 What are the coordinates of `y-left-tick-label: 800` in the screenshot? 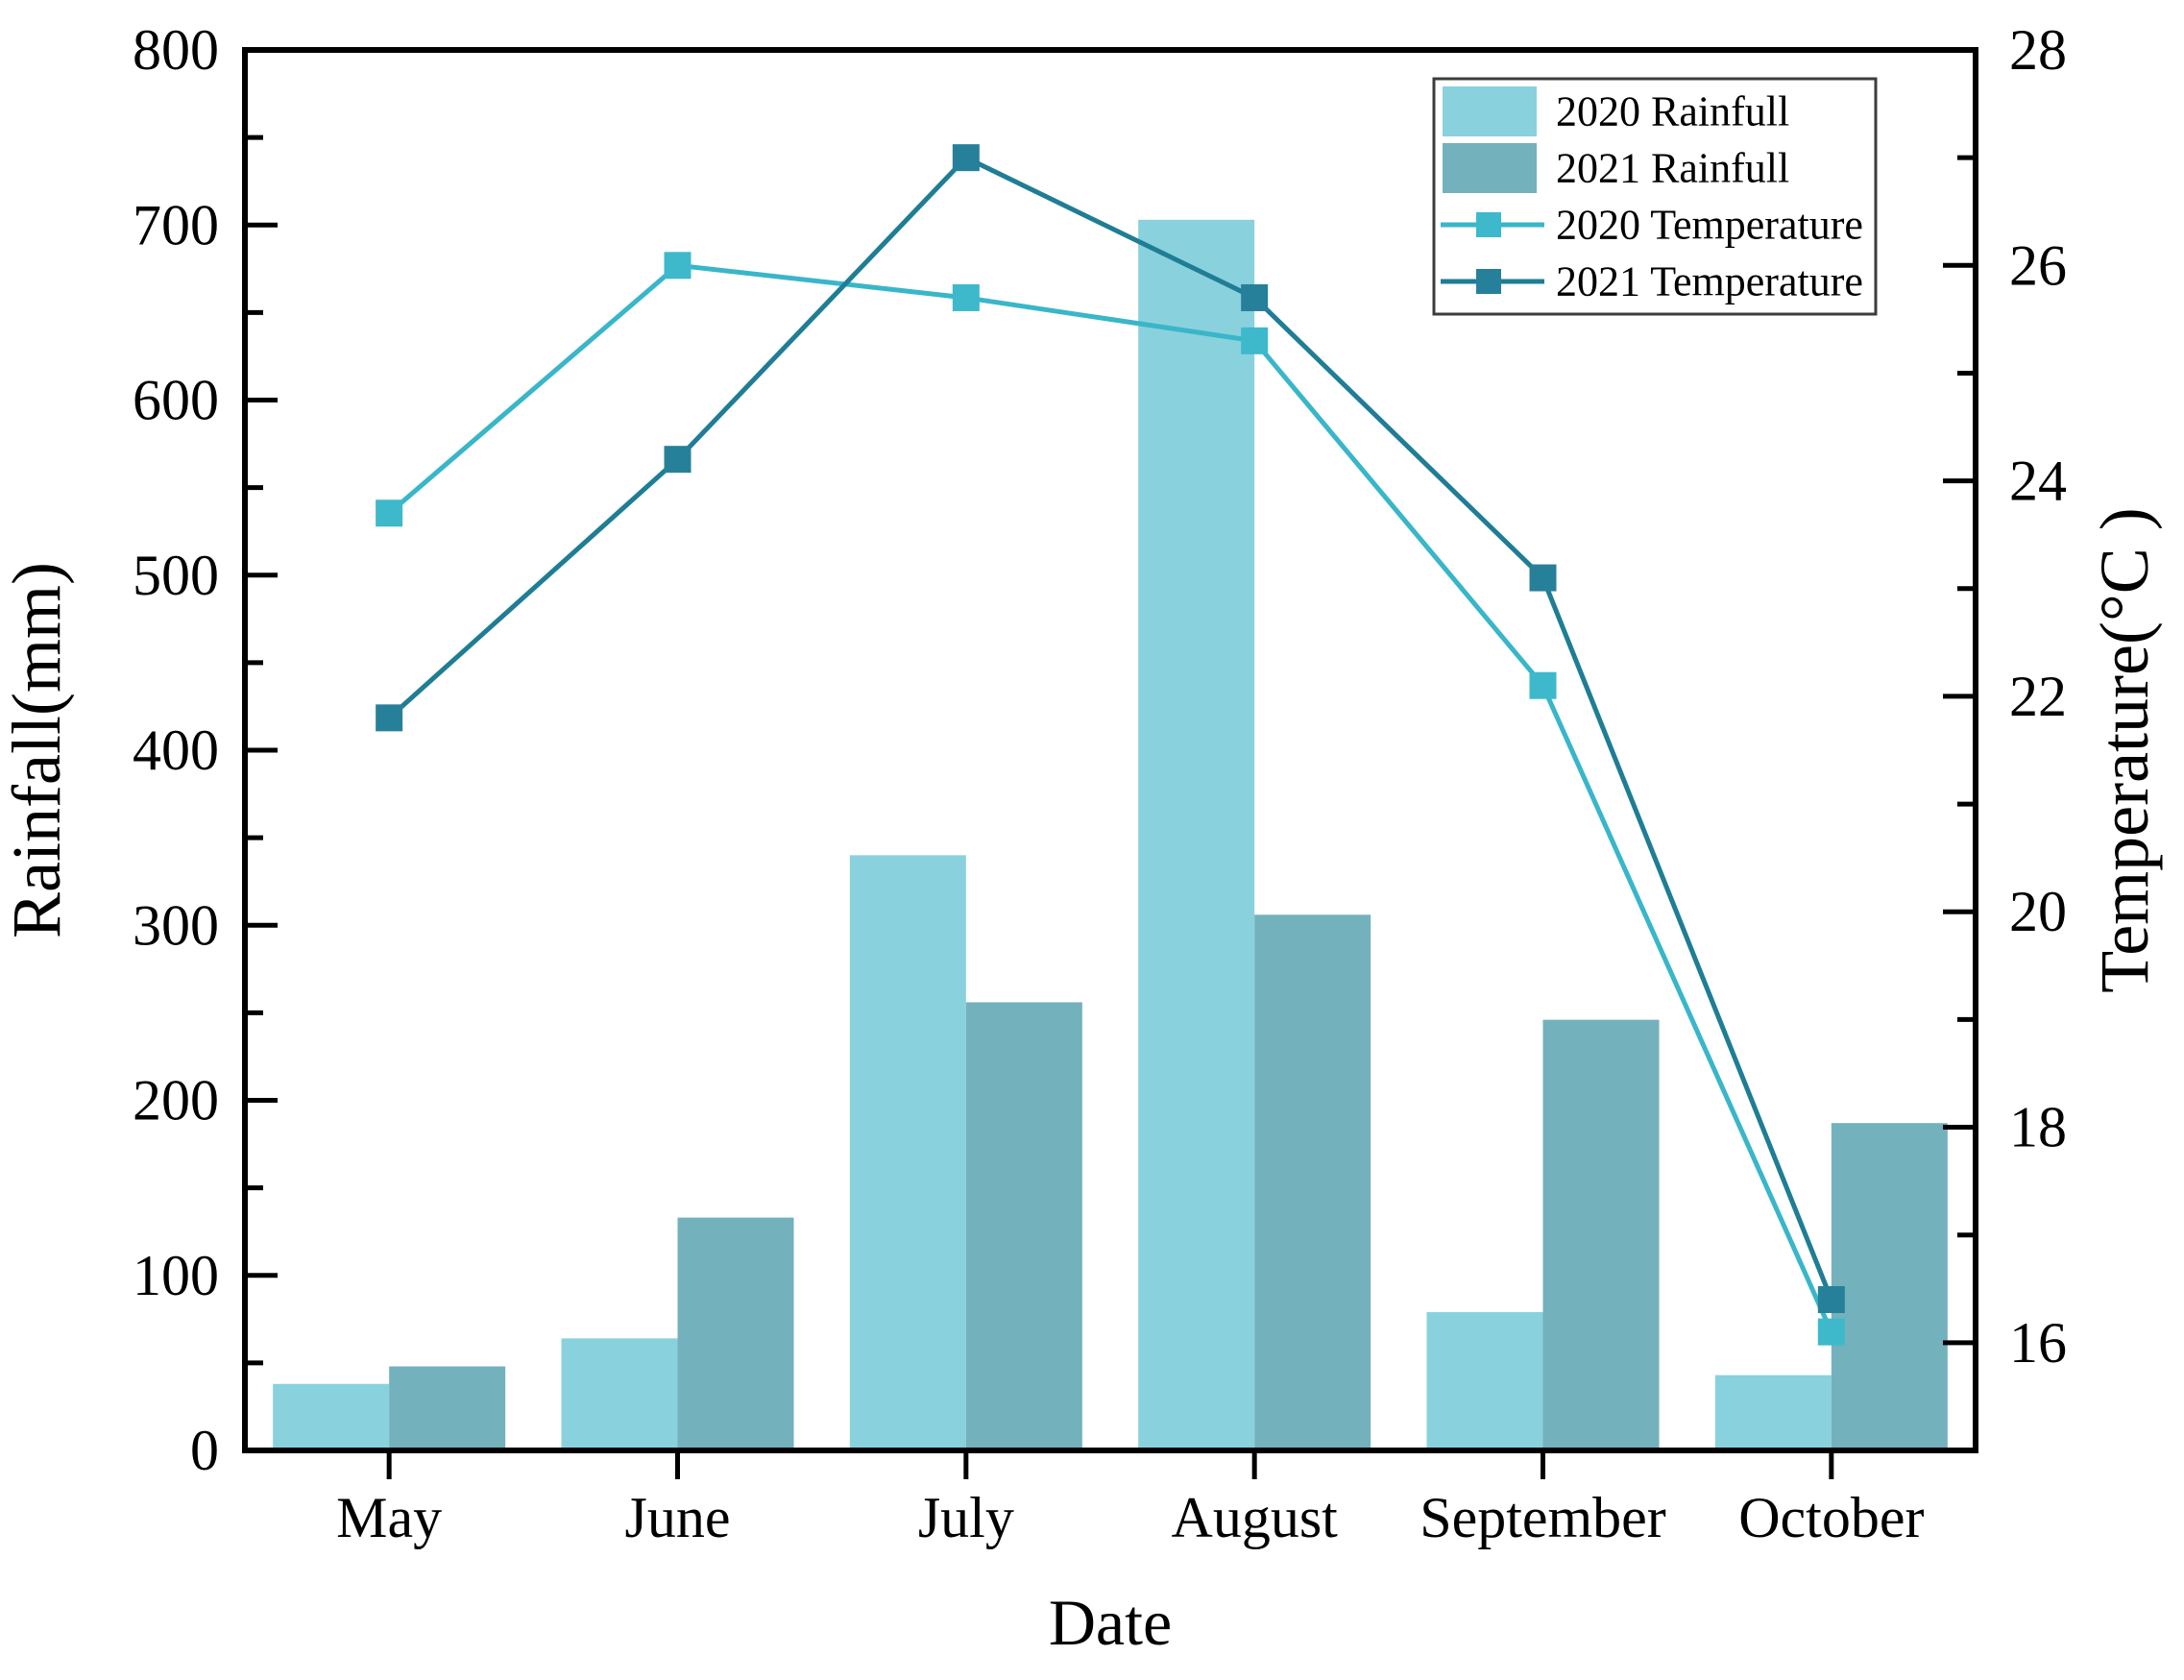 It's located at (176, 50).